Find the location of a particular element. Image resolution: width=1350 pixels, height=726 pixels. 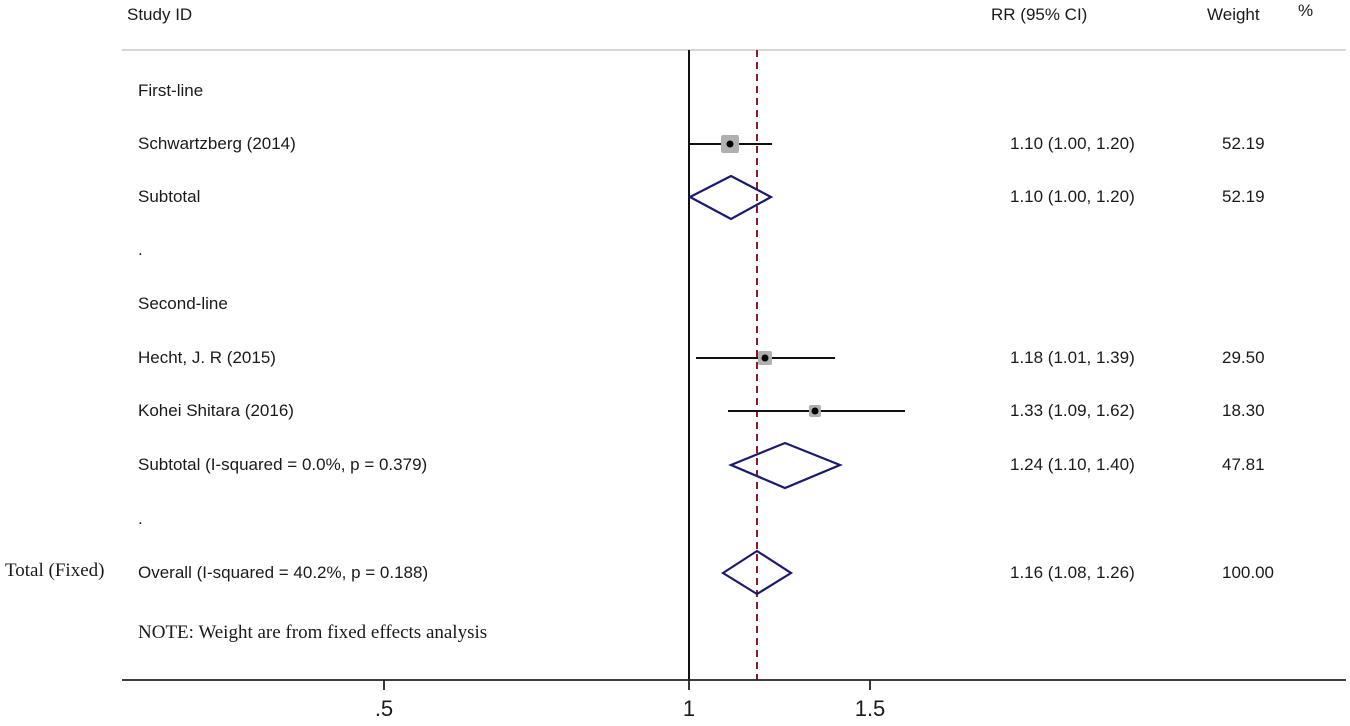

column-header-weight: Weight is located at coordinates (1233, 14).